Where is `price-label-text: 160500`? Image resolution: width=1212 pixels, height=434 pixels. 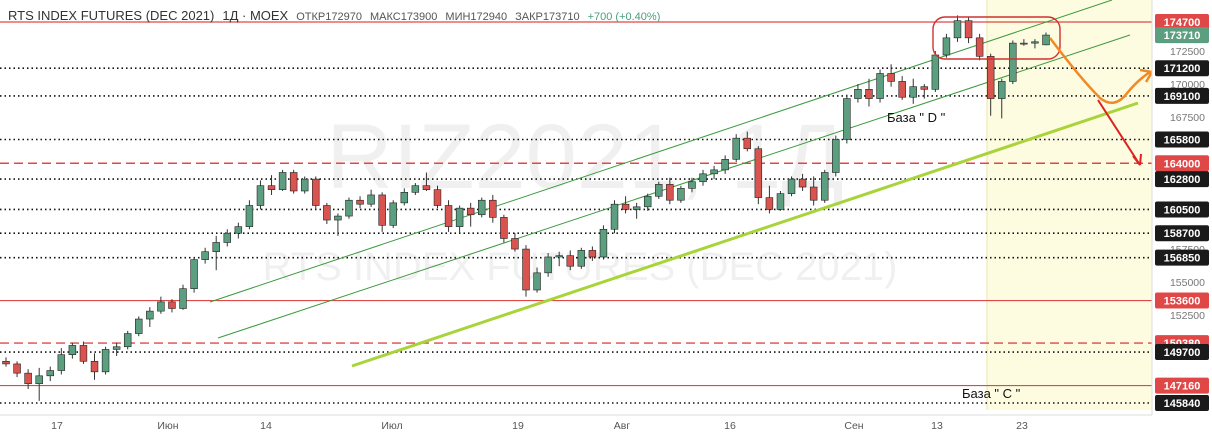 price-label-text: 160500 is located at coordinates (1182, 210).